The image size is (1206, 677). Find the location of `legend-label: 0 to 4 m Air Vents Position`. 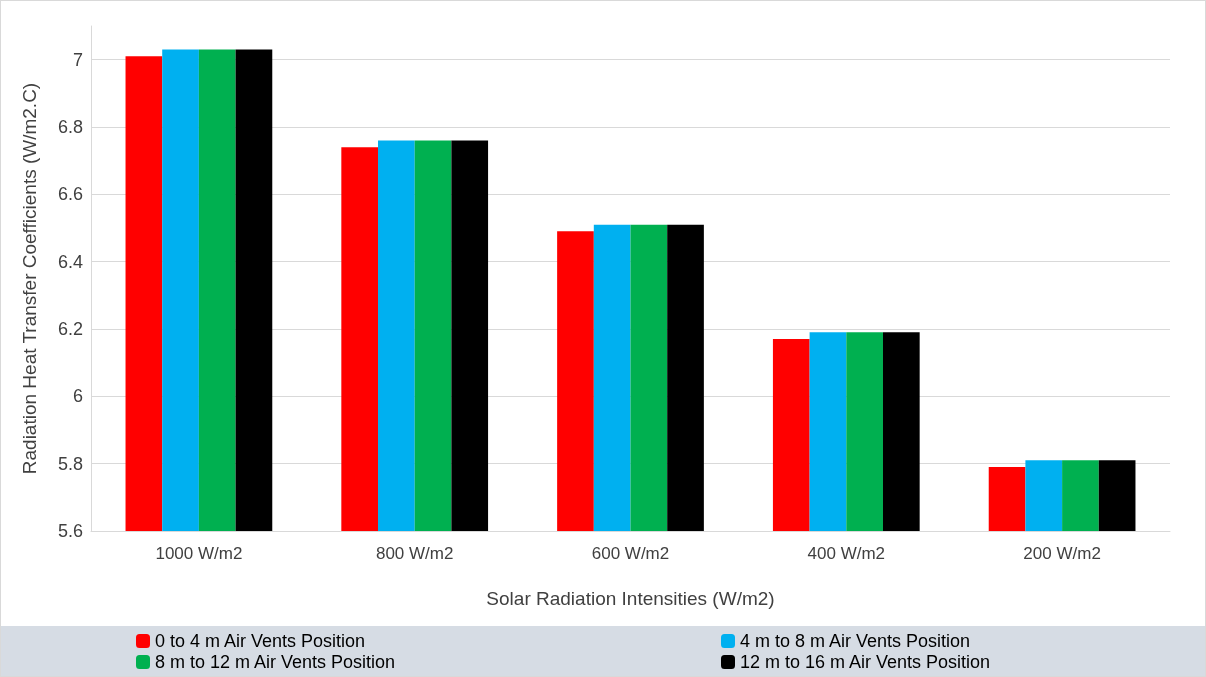

legend-label: 0 to 4 m Air Vents Position is located at coordinates (260, 641).